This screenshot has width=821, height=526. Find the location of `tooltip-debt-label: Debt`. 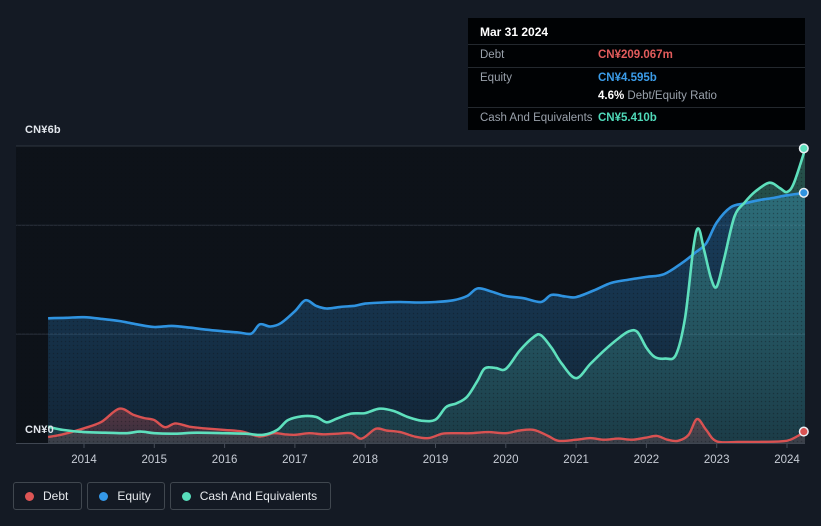

tooltip-debt-label: Debt is located at coordinates (492, 55).